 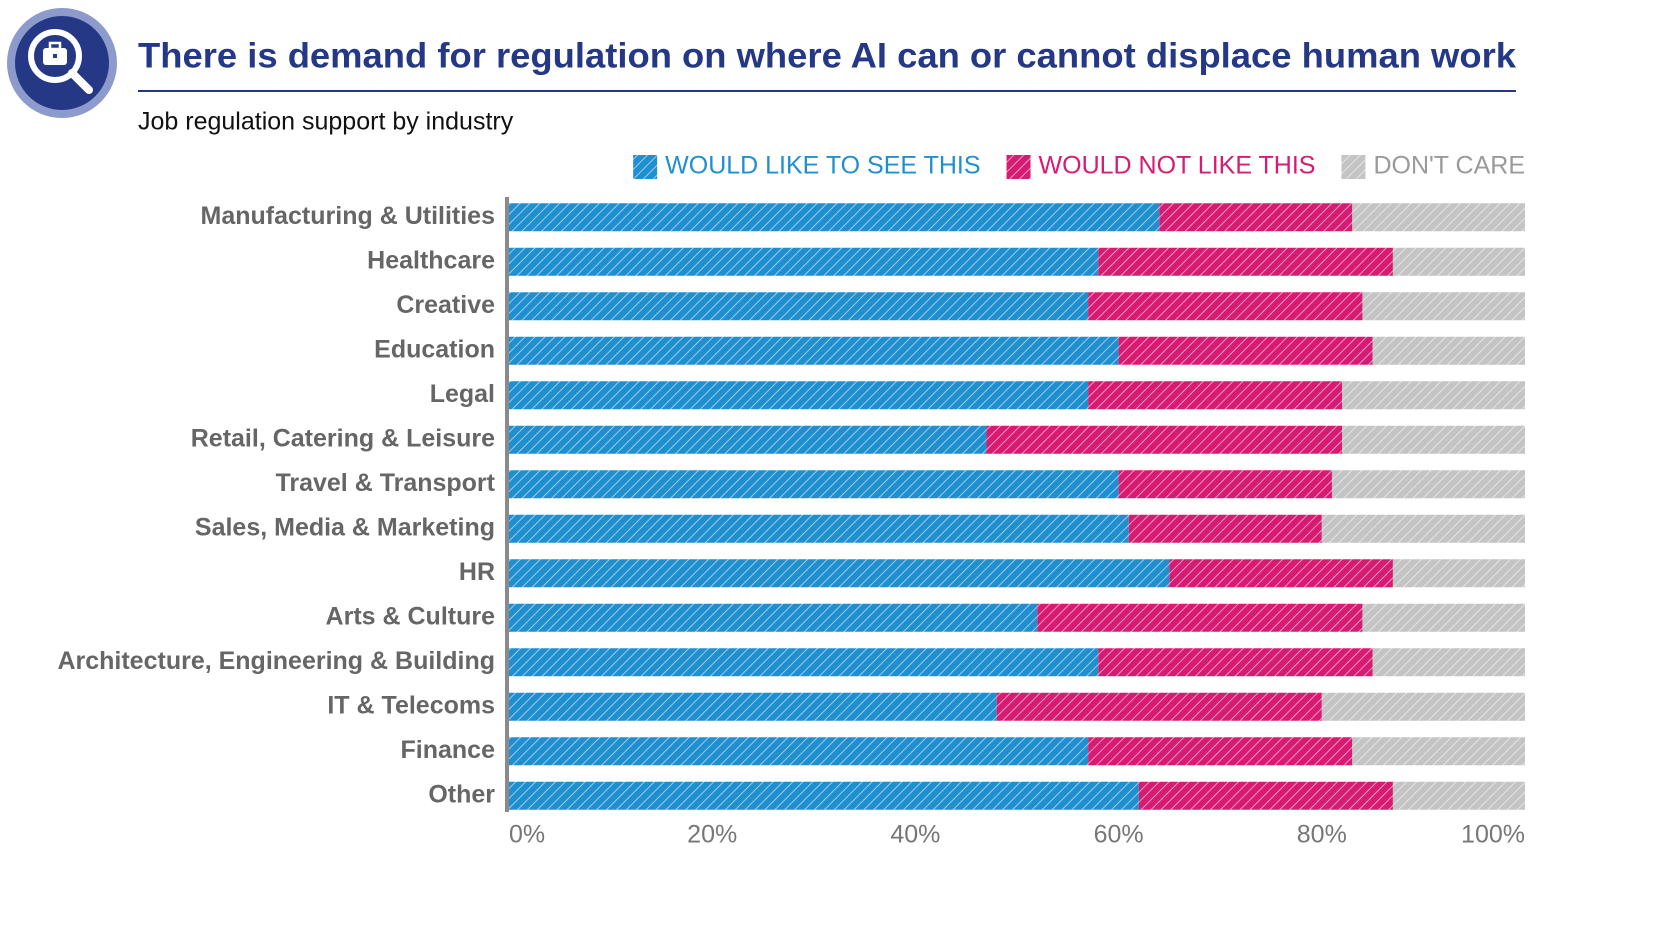 I want to click on logo-icon, so click(x=62, y=63).